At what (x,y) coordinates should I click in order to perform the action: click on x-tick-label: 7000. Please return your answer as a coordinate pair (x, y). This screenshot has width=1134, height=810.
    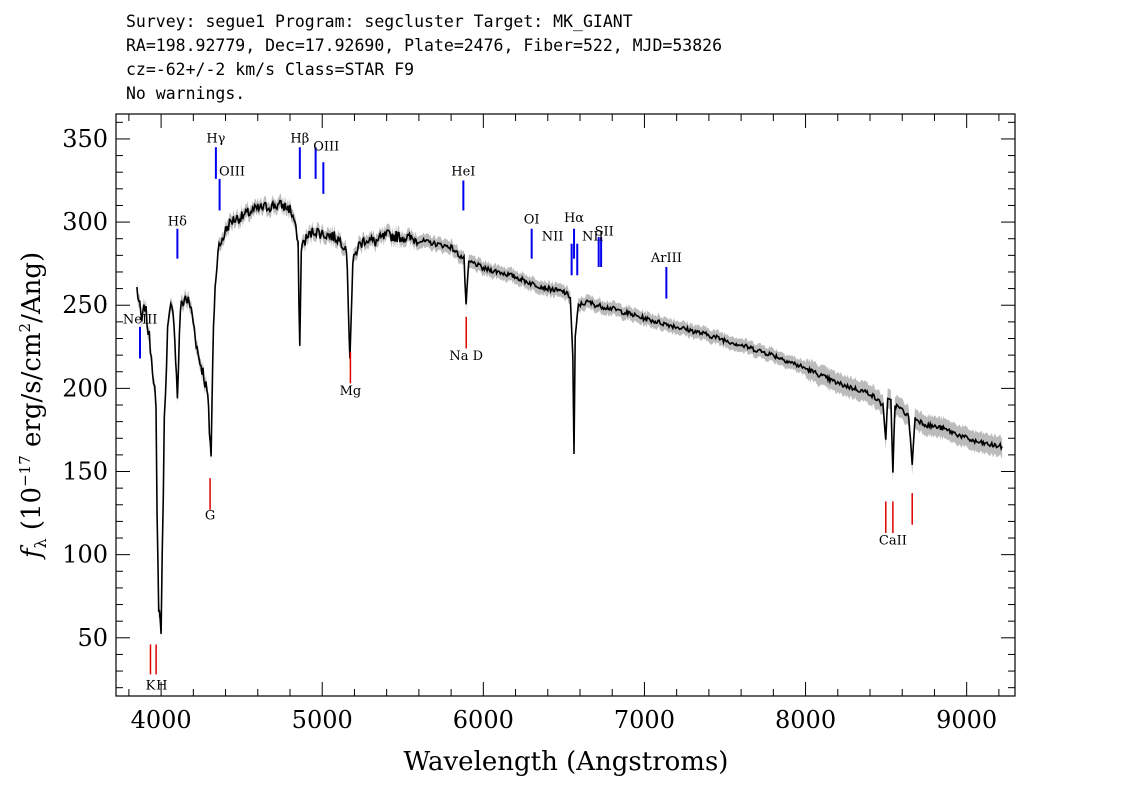
    Looking at the image, I should click on (644, 720).